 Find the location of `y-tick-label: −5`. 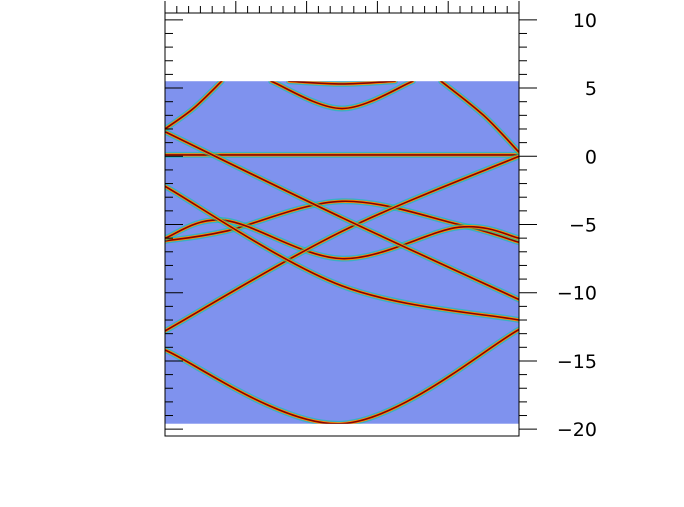

y-tick-label: −5 is located at coordinates (583, 226).